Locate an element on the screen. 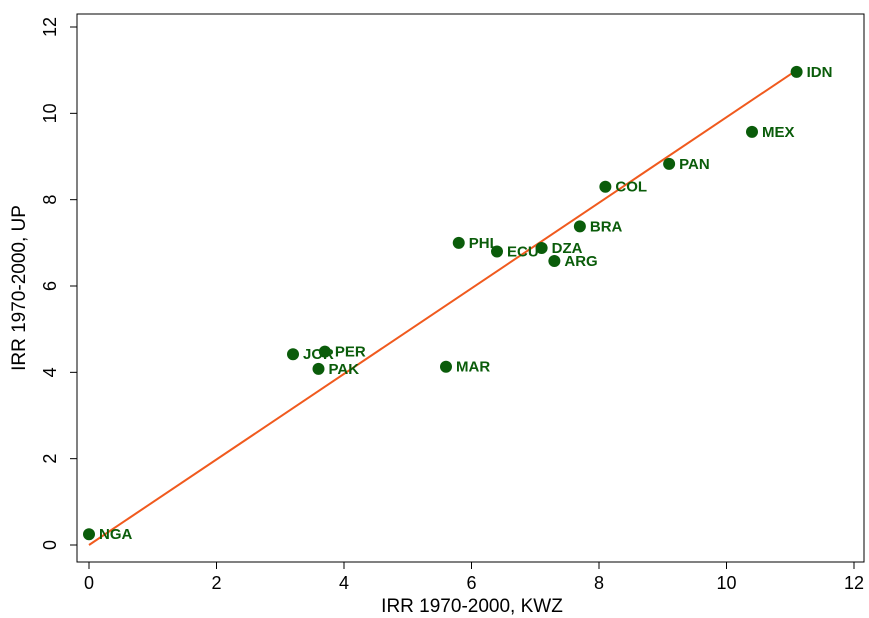 This screenshot has width=869, height=618. data-point-nga: NGA is located at coordinates (108, 534).